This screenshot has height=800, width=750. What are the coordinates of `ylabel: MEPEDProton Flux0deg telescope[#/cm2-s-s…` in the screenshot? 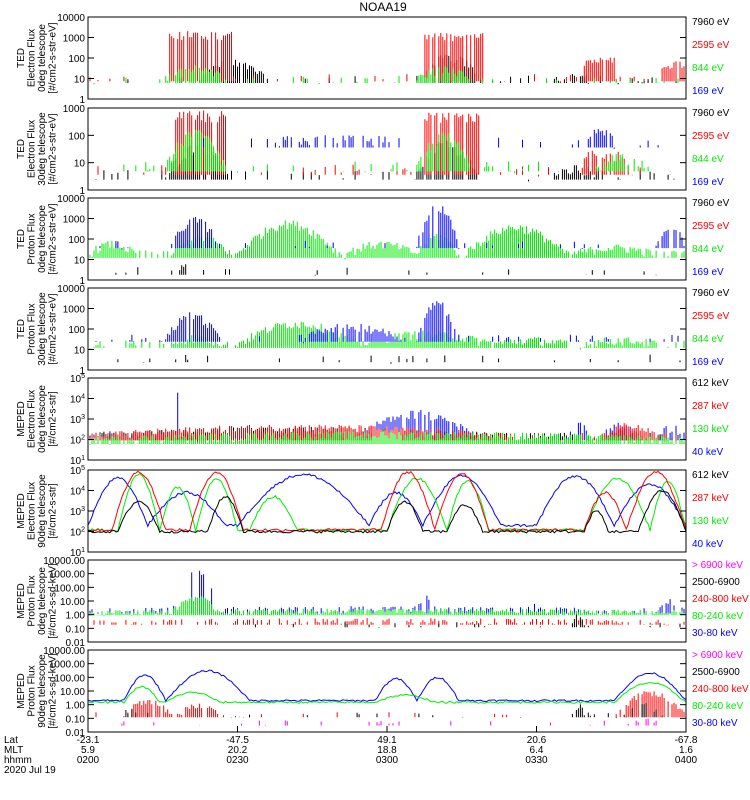 It's located at (37, 601).